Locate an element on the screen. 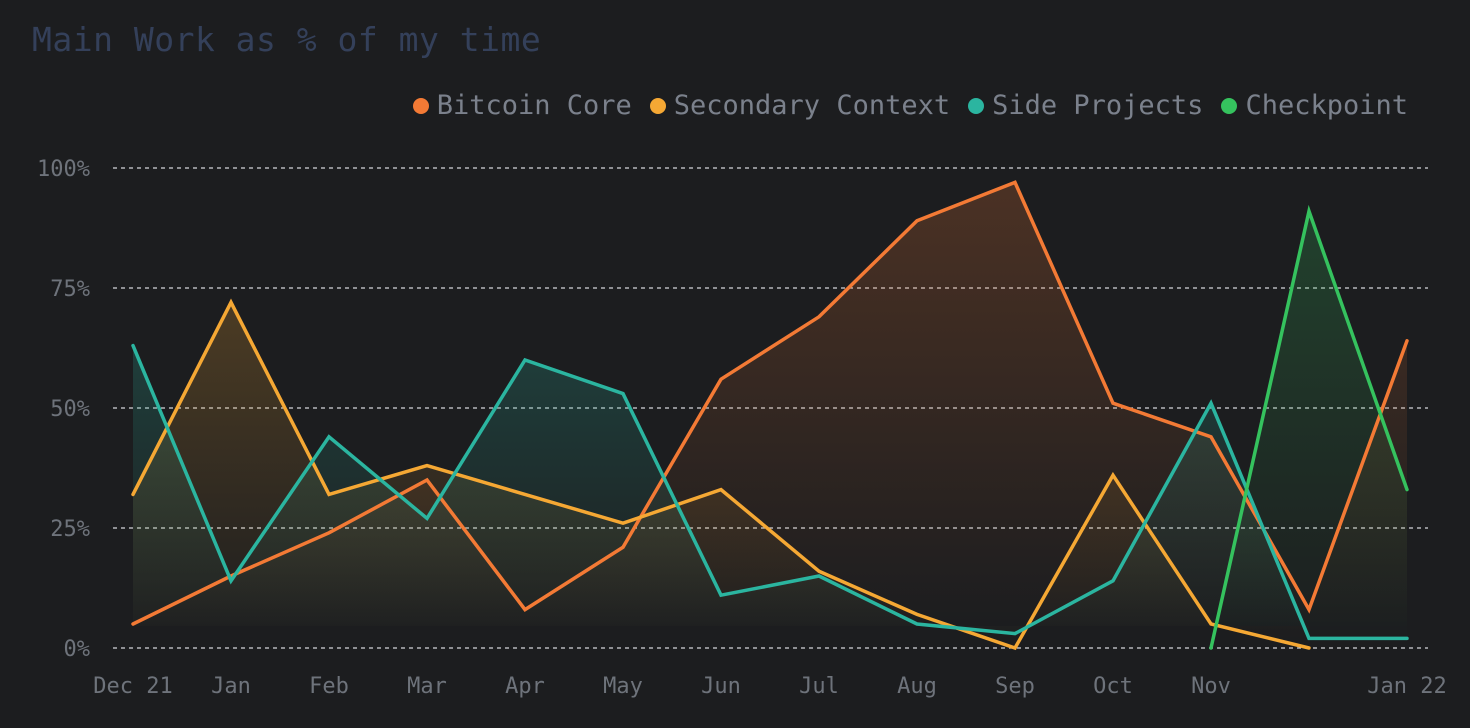  x-tick-label: Dec 21 is located at coordinates (132, 686).